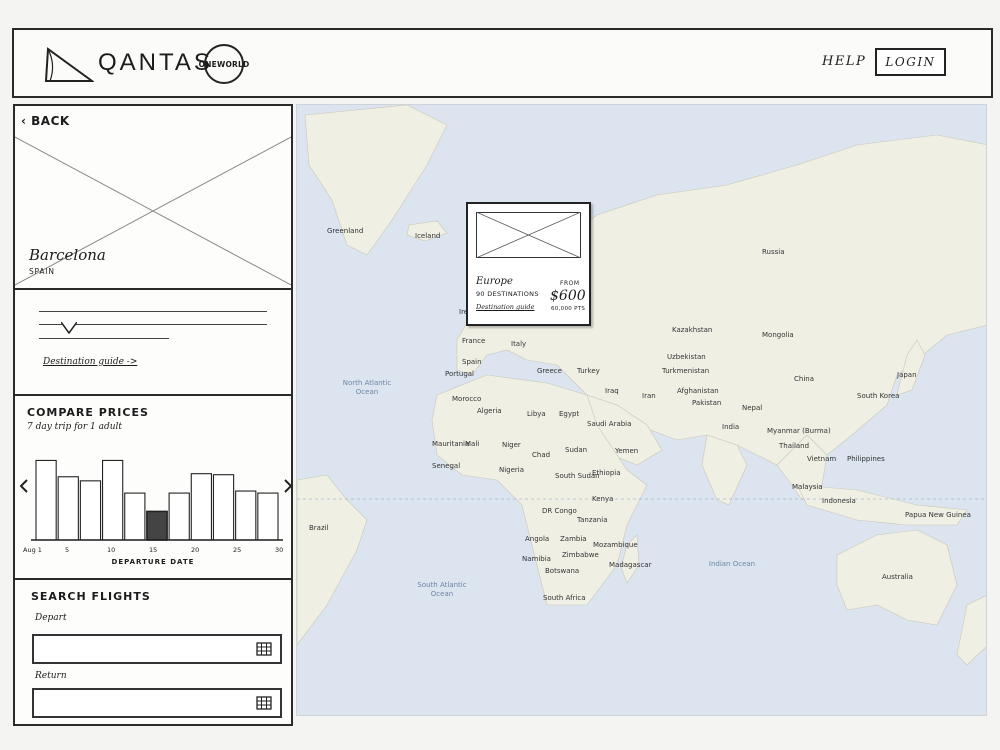  I want to click on country-label: Greenland, so click(345, 231).